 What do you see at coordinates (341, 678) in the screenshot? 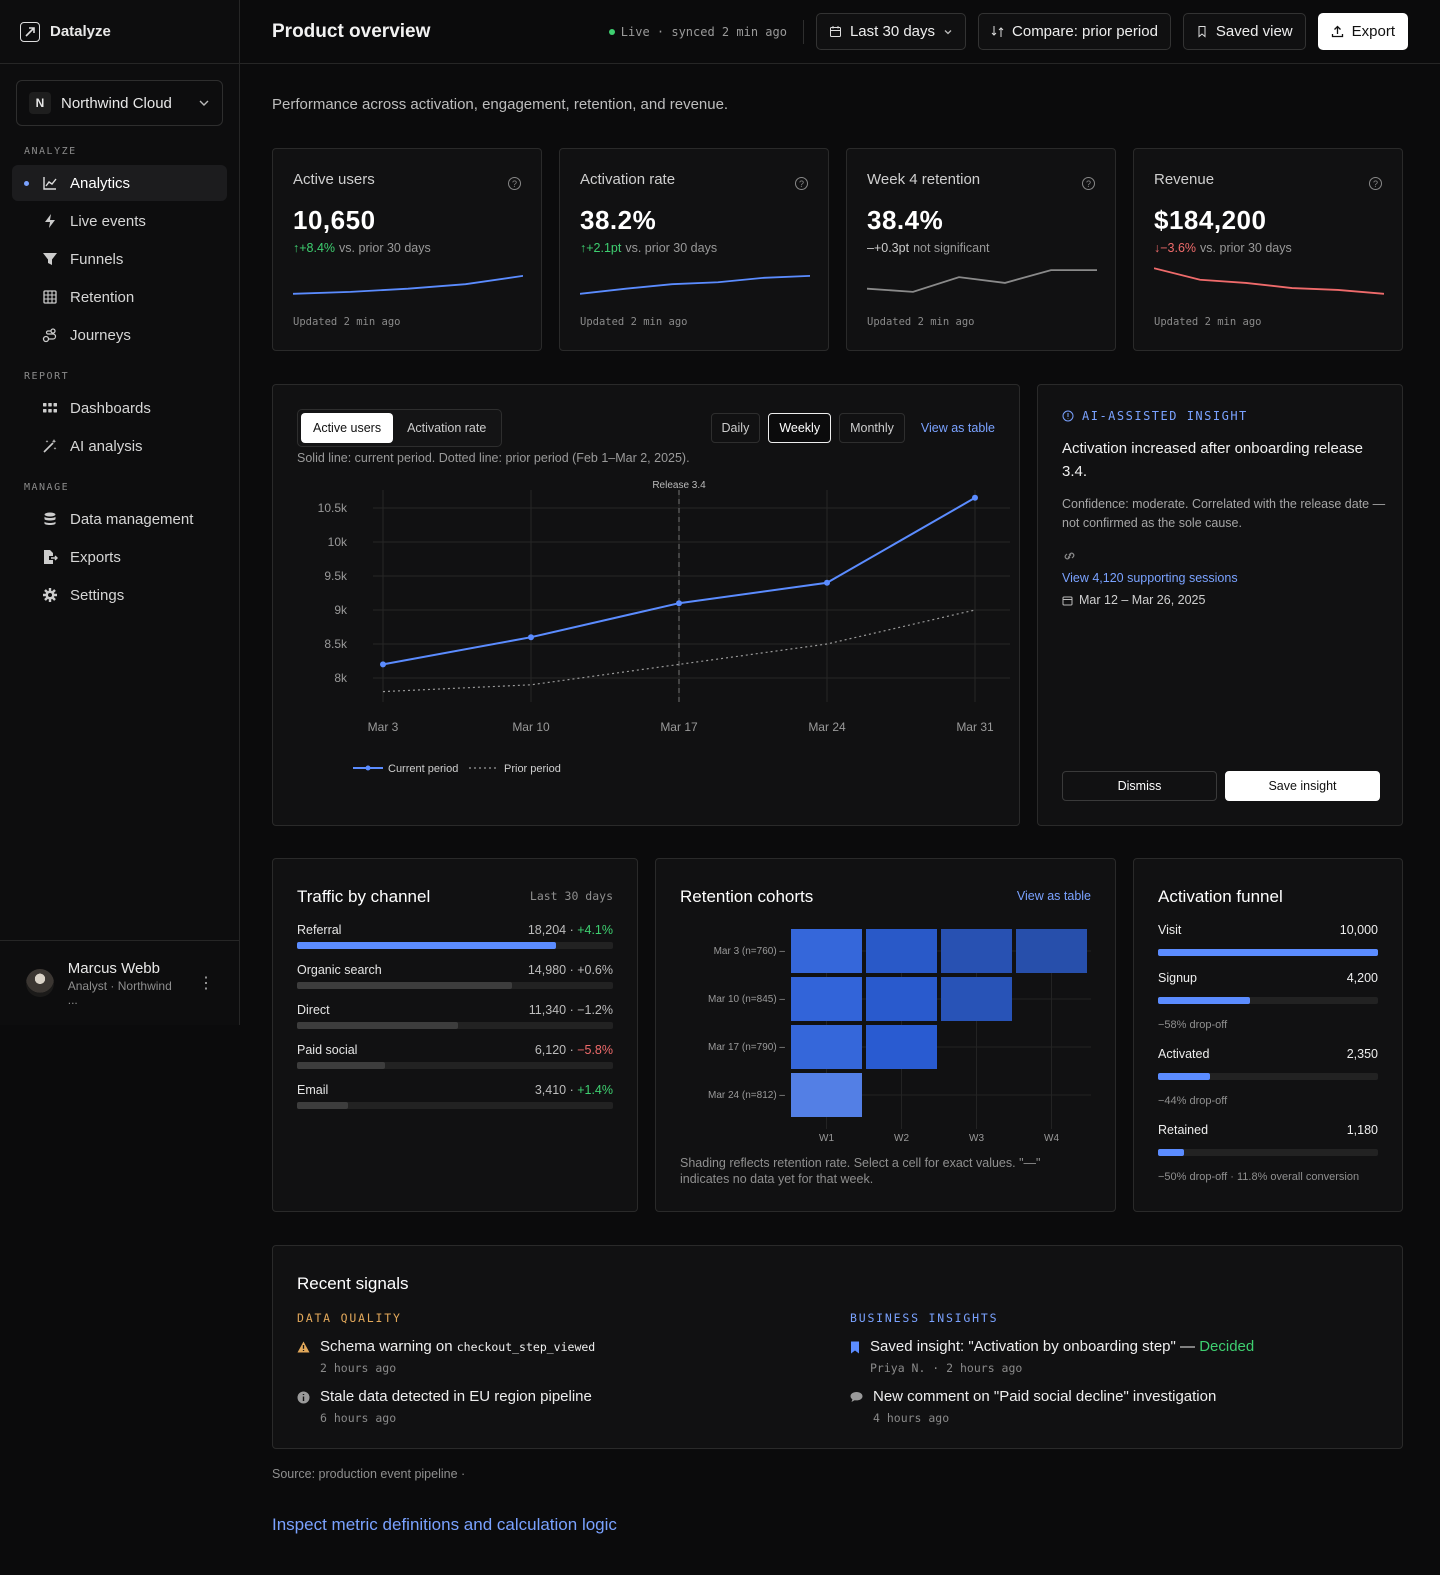
I see `y-tick-label: 8k` at bounding box center [341, 678].